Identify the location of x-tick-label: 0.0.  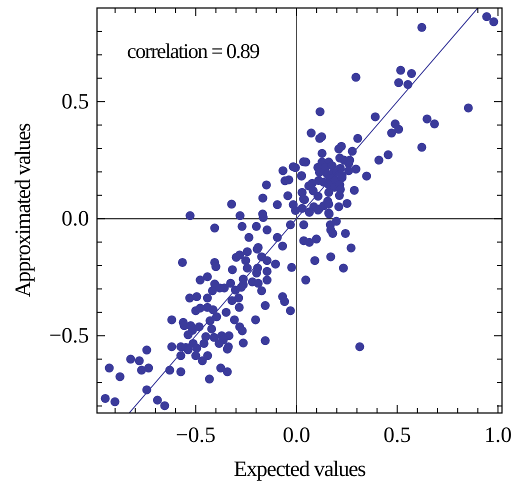
(296, 434).